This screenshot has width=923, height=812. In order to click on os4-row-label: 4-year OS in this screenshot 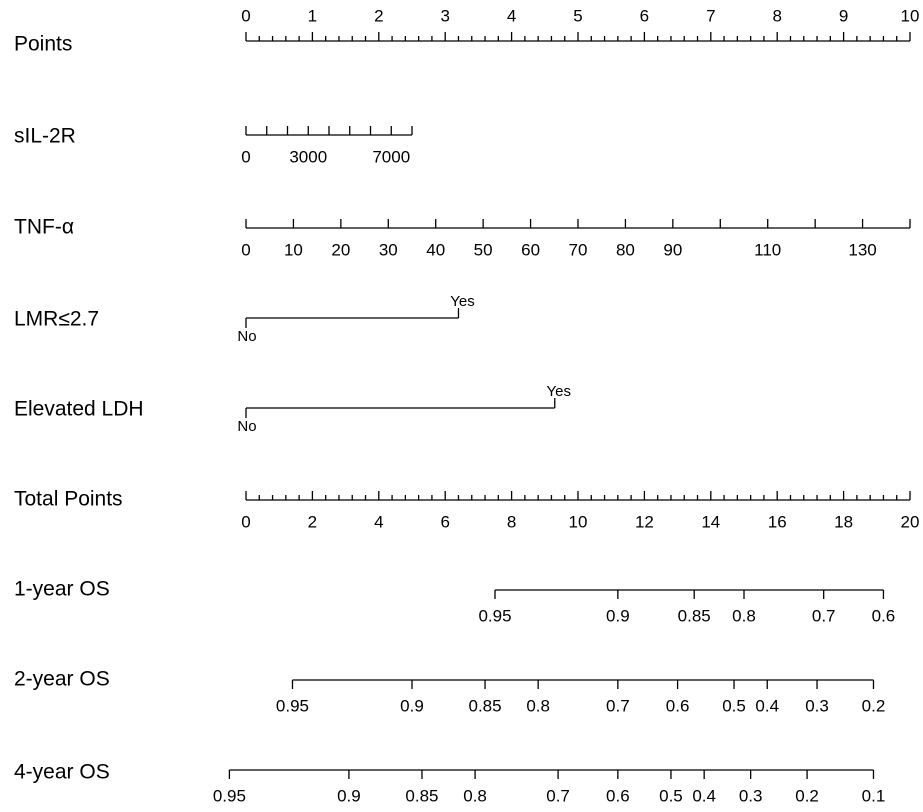, I will do `click(62, 772)`.